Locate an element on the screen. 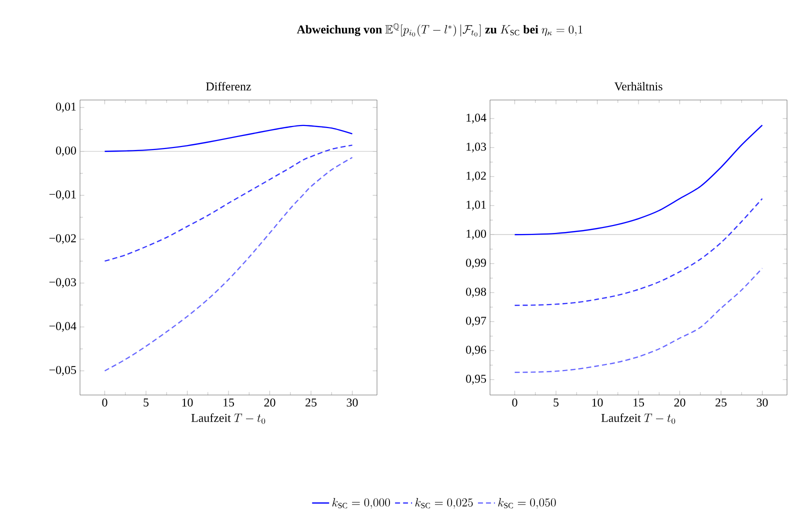 This screenshot has height=517, width=788. y-tick-label: 0,98 is located at coordinates (476, 293).